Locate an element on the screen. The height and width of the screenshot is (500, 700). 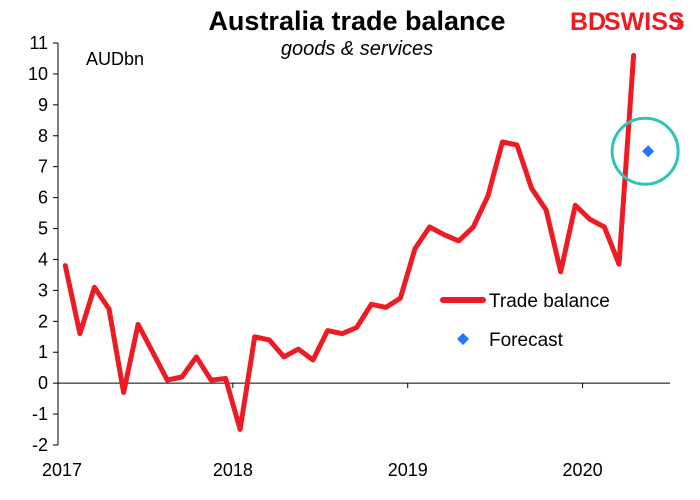
forecast-point is located at coordinates (648, 151).